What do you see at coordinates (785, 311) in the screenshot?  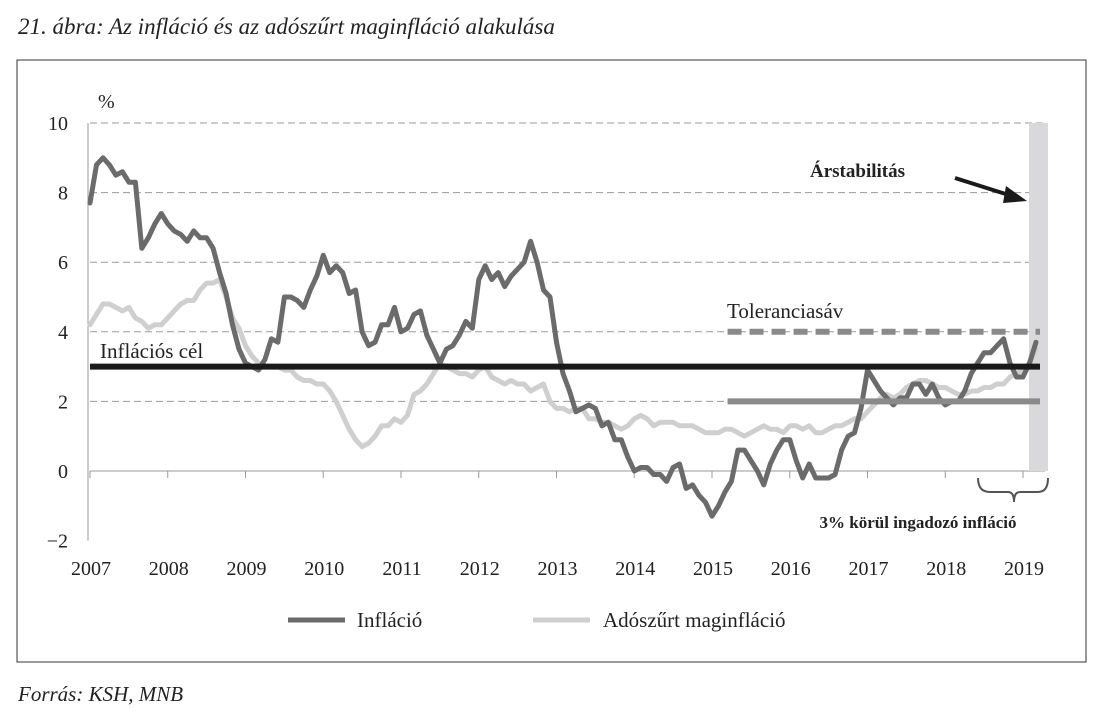 I see `tolerance-label: Toleranciasáv` at bounding box center [785, 311].